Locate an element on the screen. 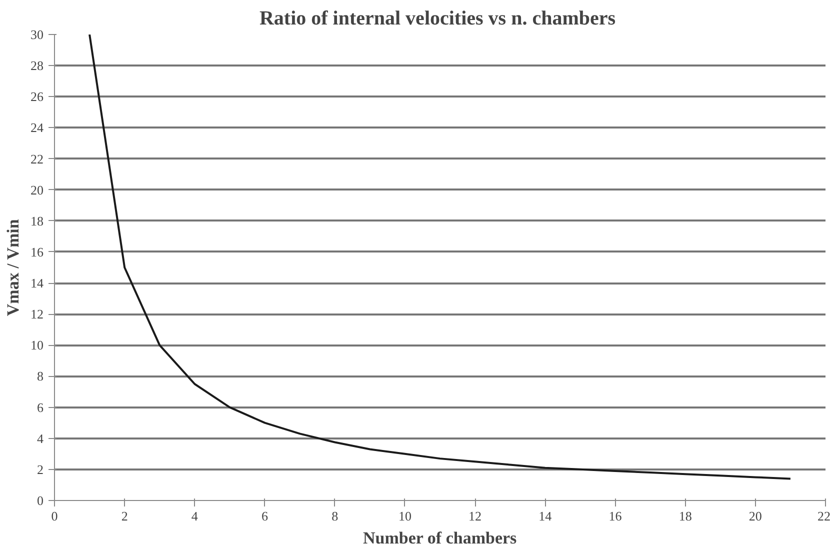 Image resolution: width=830 pixels, height=550 pixels. x-tick-label: 6 is located at coordinates (265, 516).